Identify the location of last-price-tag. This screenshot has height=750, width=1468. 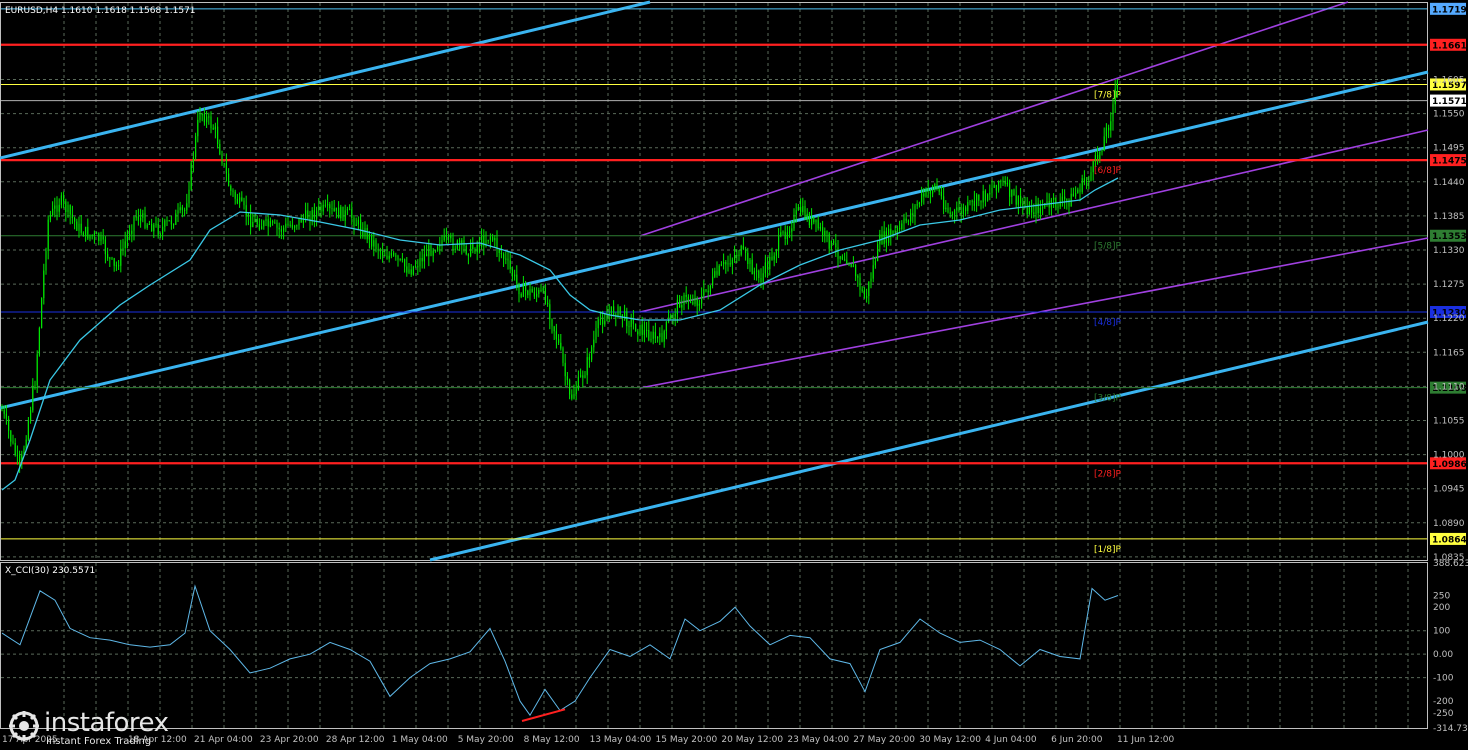
(1448, 100).